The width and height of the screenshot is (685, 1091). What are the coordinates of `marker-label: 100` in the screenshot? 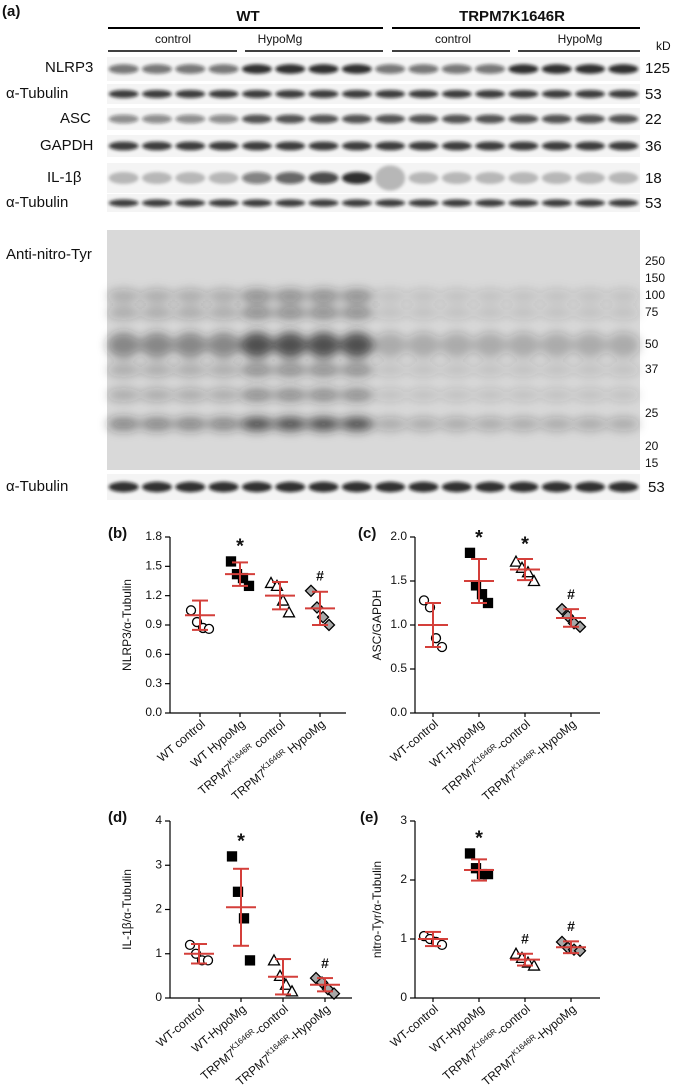 It's located at (655, 295).